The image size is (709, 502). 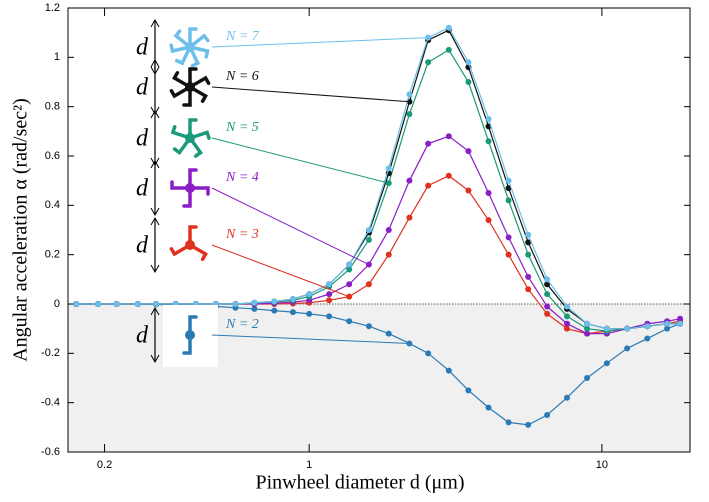 I want to click on y-axis-label: Angular acceleration α (rad/sec²), so click(x=21, y=230).